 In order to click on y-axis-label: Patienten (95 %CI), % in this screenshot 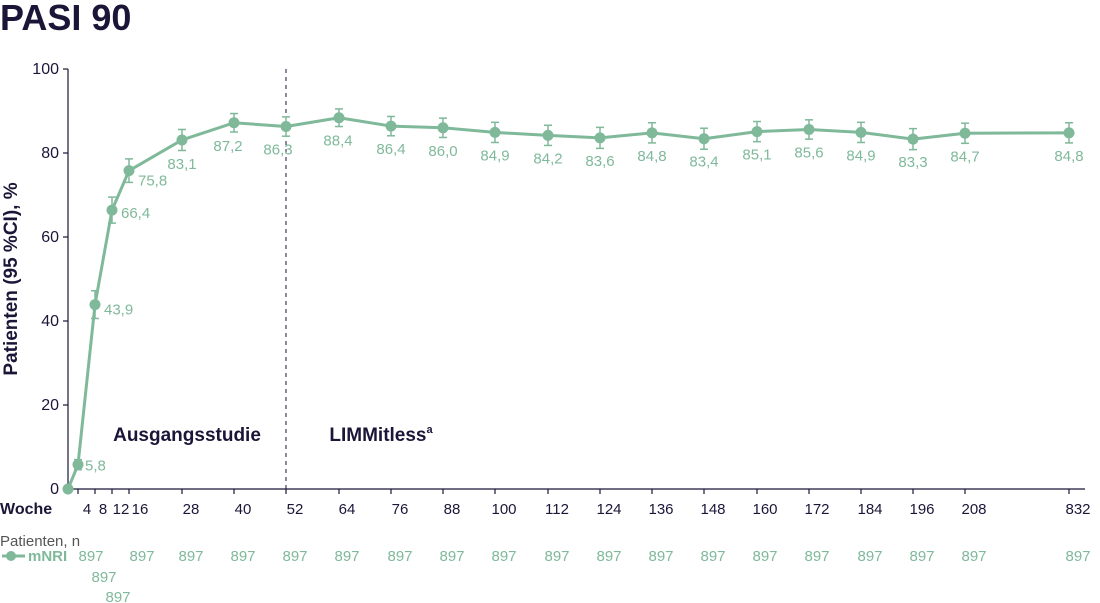, I will do `click(11, 278)`.